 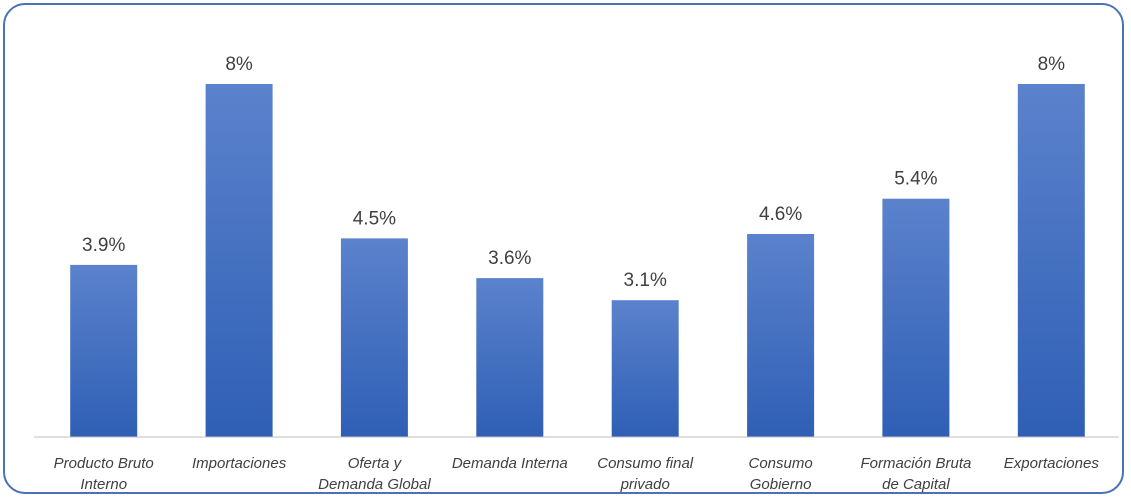 What do you see at coordinates (1052, 64) in the screenshot?
I see `data-label-8: 8%` at bounding box center [1052, 64].